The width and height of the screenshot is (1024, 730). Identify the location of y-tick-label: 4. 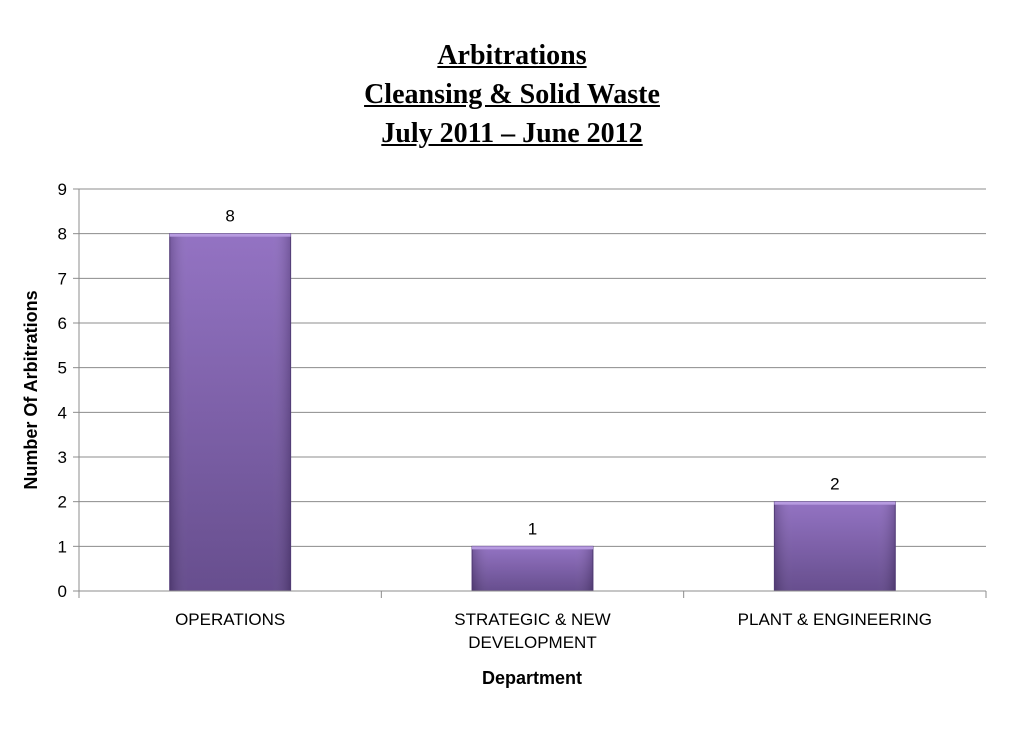
(62, 412).